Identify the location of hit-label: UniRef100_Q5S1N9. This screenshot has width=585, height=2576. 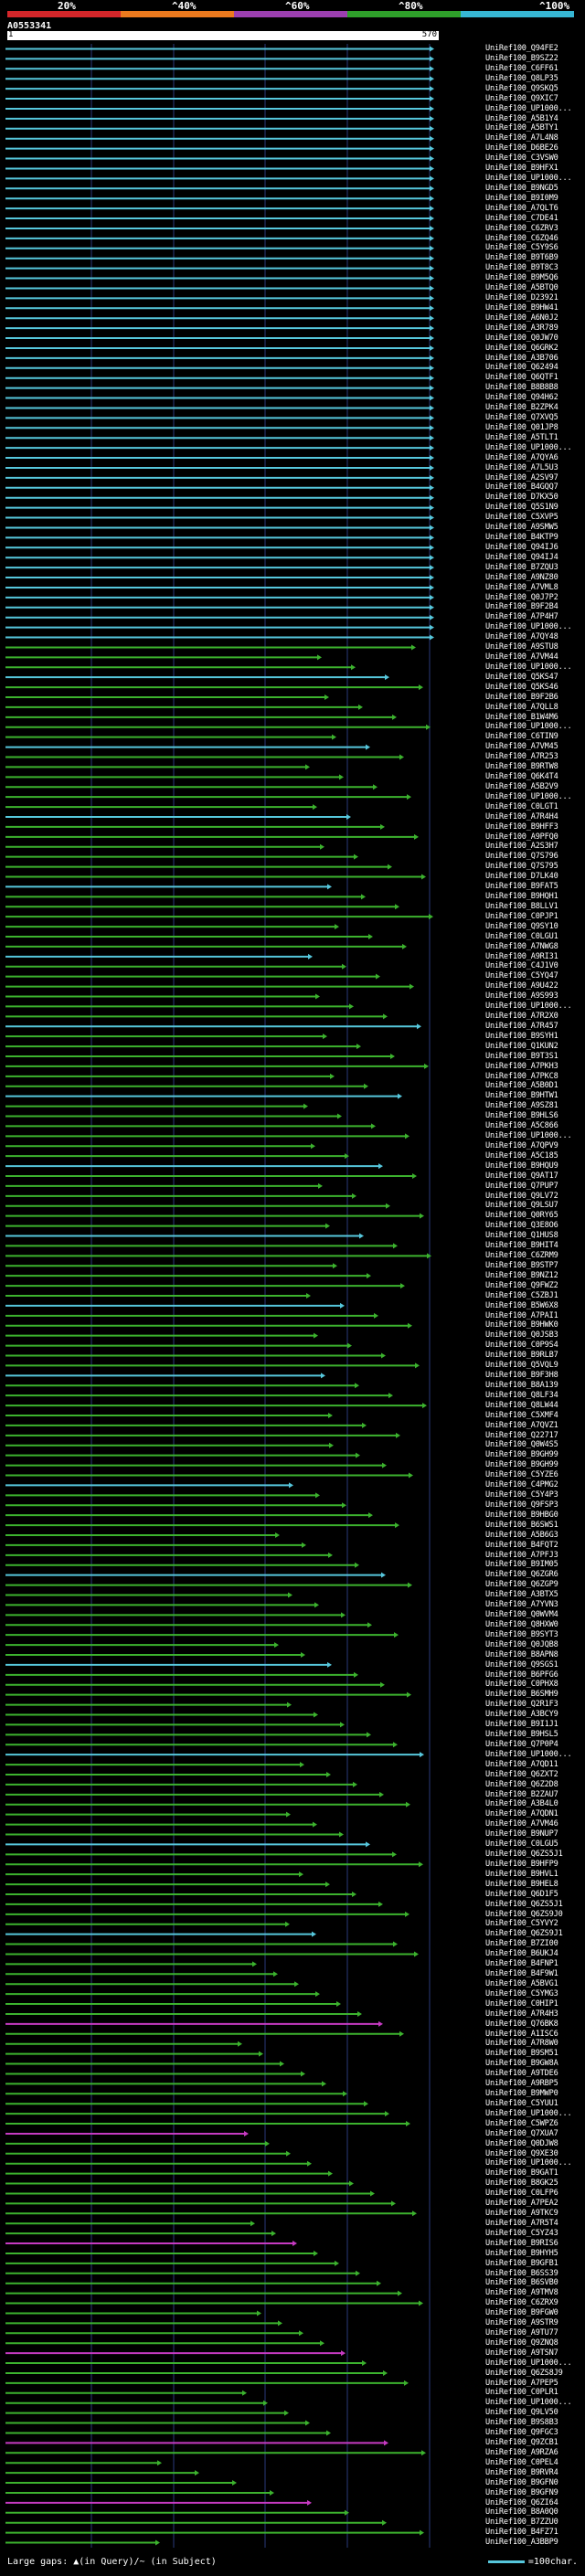
(521, 508).